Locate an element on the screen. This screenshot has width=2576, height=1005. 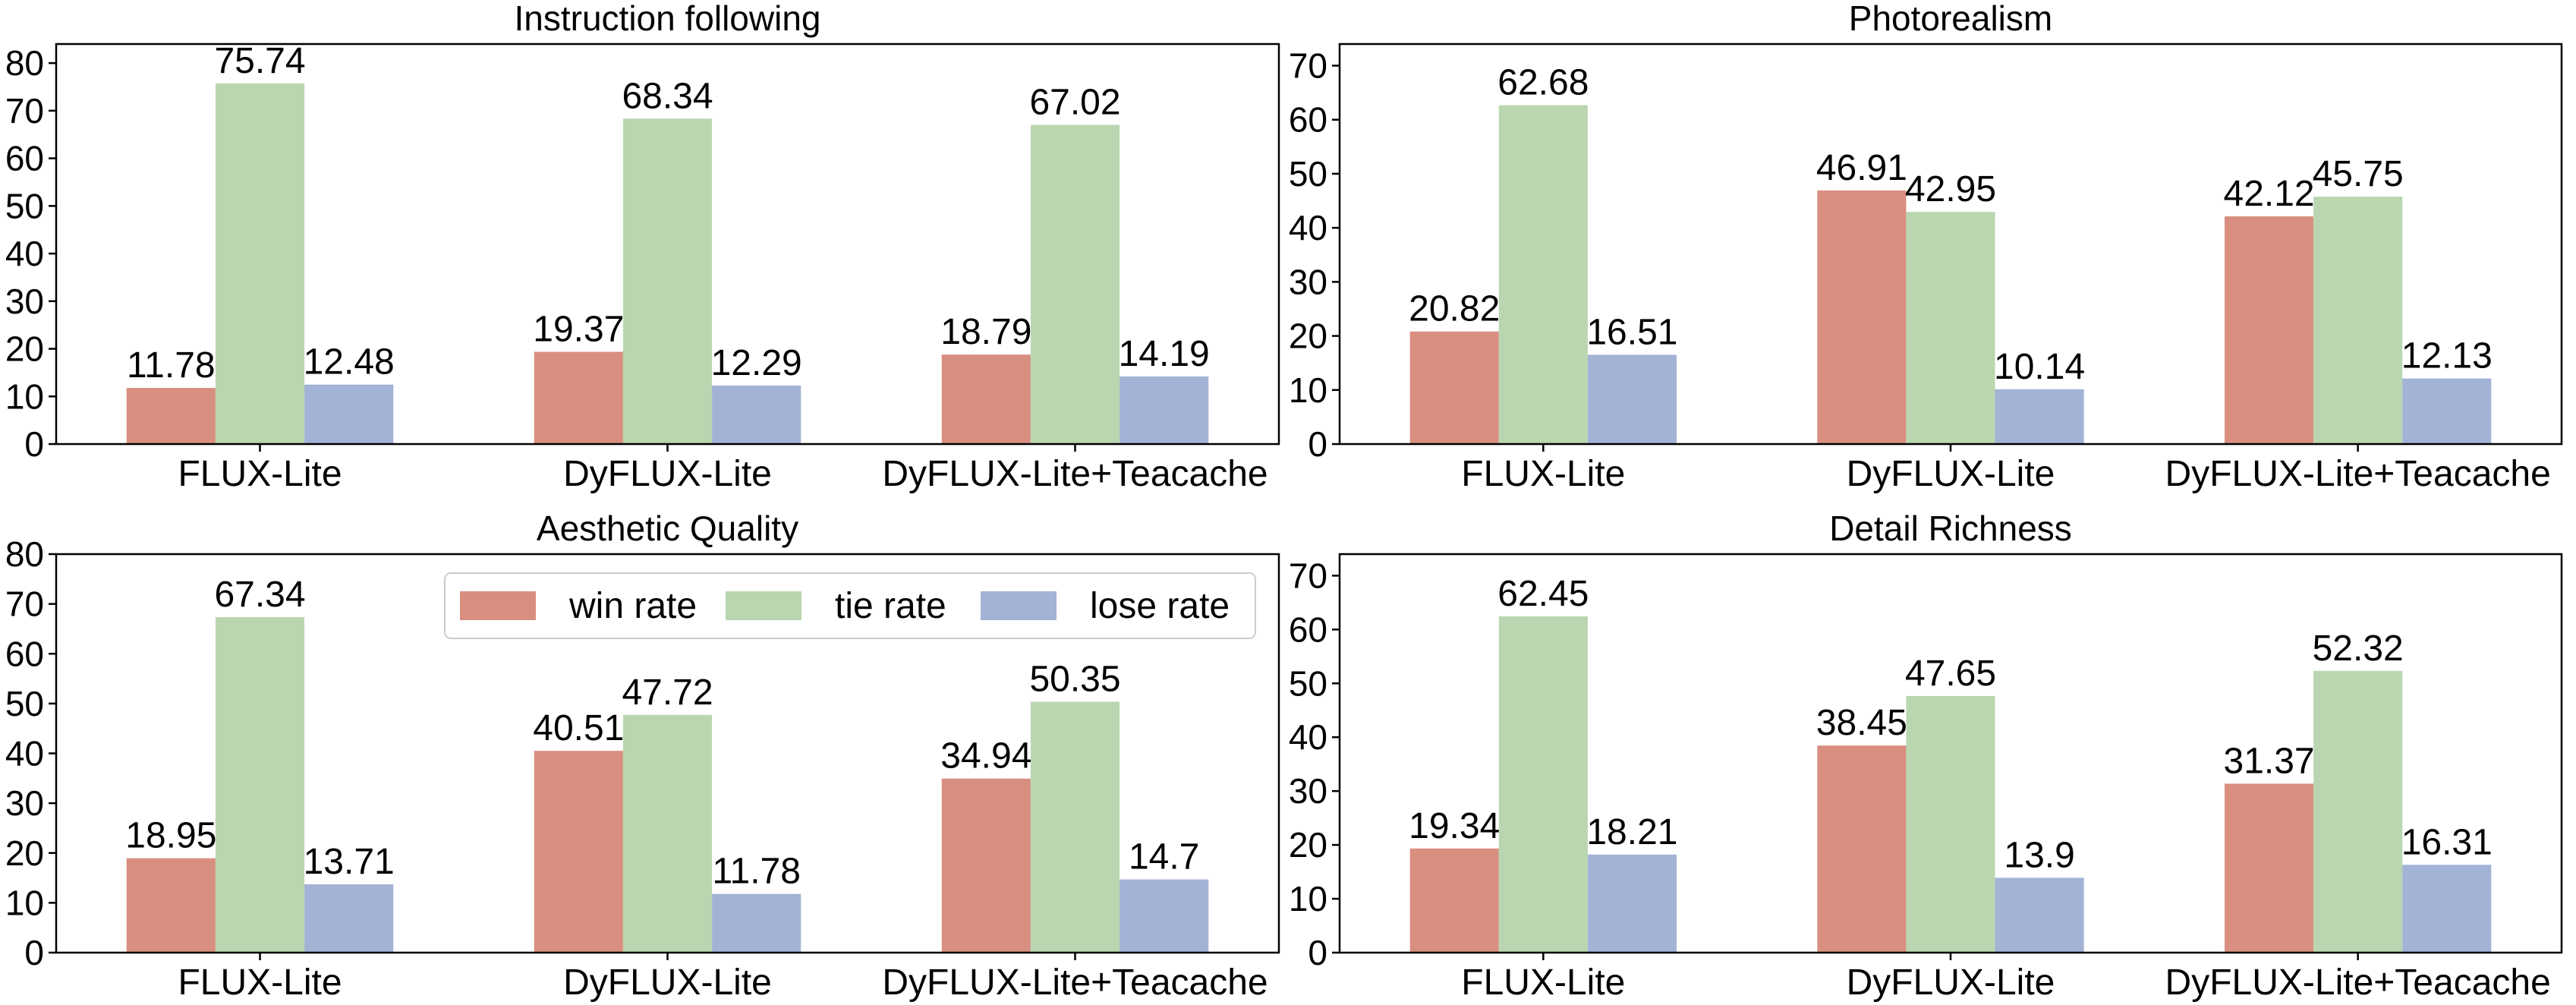
data-label: 42.12 is located at coordinates (2269, 194).